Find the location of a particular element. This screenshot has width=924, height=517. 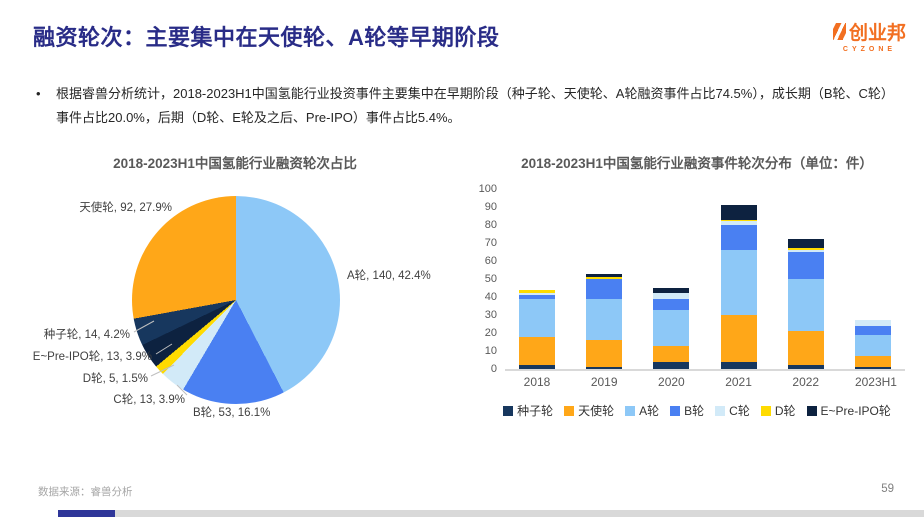

cyzone-logo: 创业邦 CYZONE is located at coordinates (869, 35).